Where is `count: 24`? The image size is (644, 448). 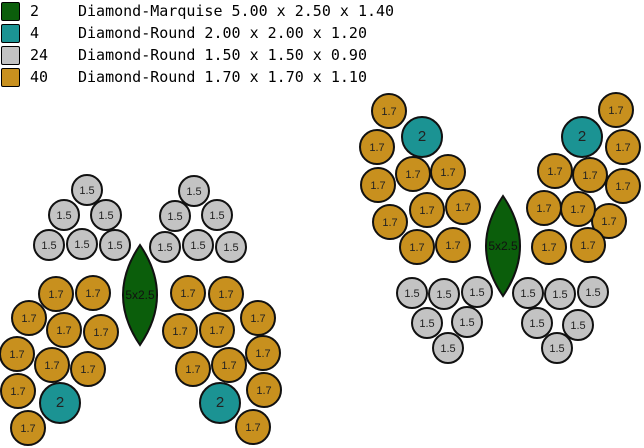
count: 24 is located at coordinates (39, 55).